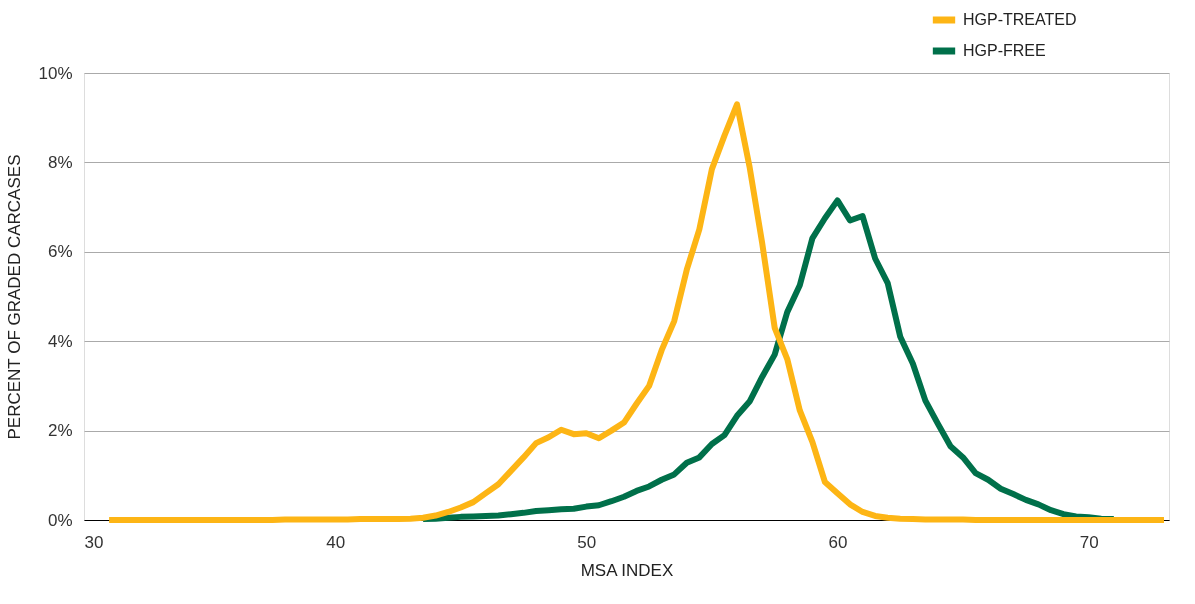 The width and height of the screenshot is (1195, 604). Describe the element at coordinates (60, 520) in the screenshot. I see `y-tick-label: 0%` at that location.